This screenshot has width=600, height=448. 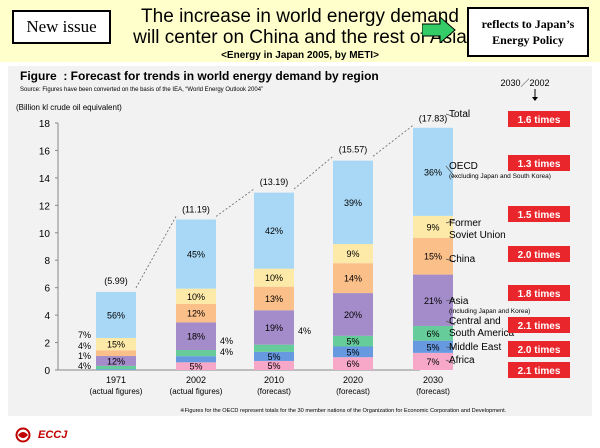 I want to click on y-axis-label: (Billion kl crude oil equivalent), so click(x=69, y=107).